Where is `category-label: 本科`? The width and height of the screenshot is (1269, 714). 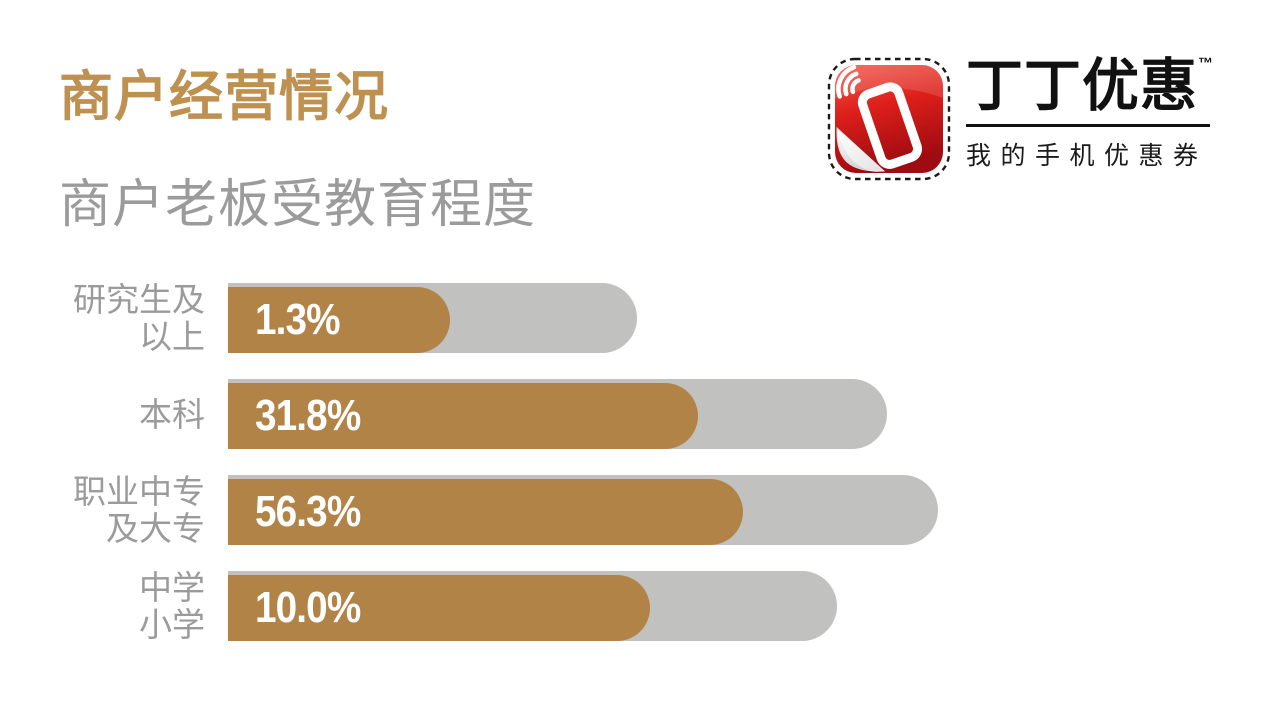
category-label: 本科 is located at coordinates (132, 414).